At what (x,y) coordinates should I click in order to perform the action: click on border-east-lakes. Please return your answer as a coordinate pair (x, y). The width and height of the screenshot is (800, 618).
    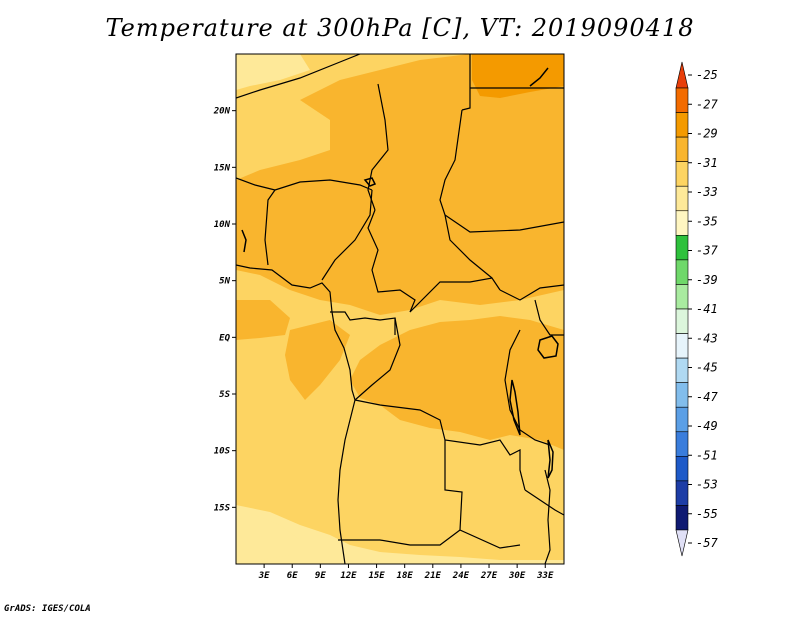
    Looking at the image, I should click on (527, 387).